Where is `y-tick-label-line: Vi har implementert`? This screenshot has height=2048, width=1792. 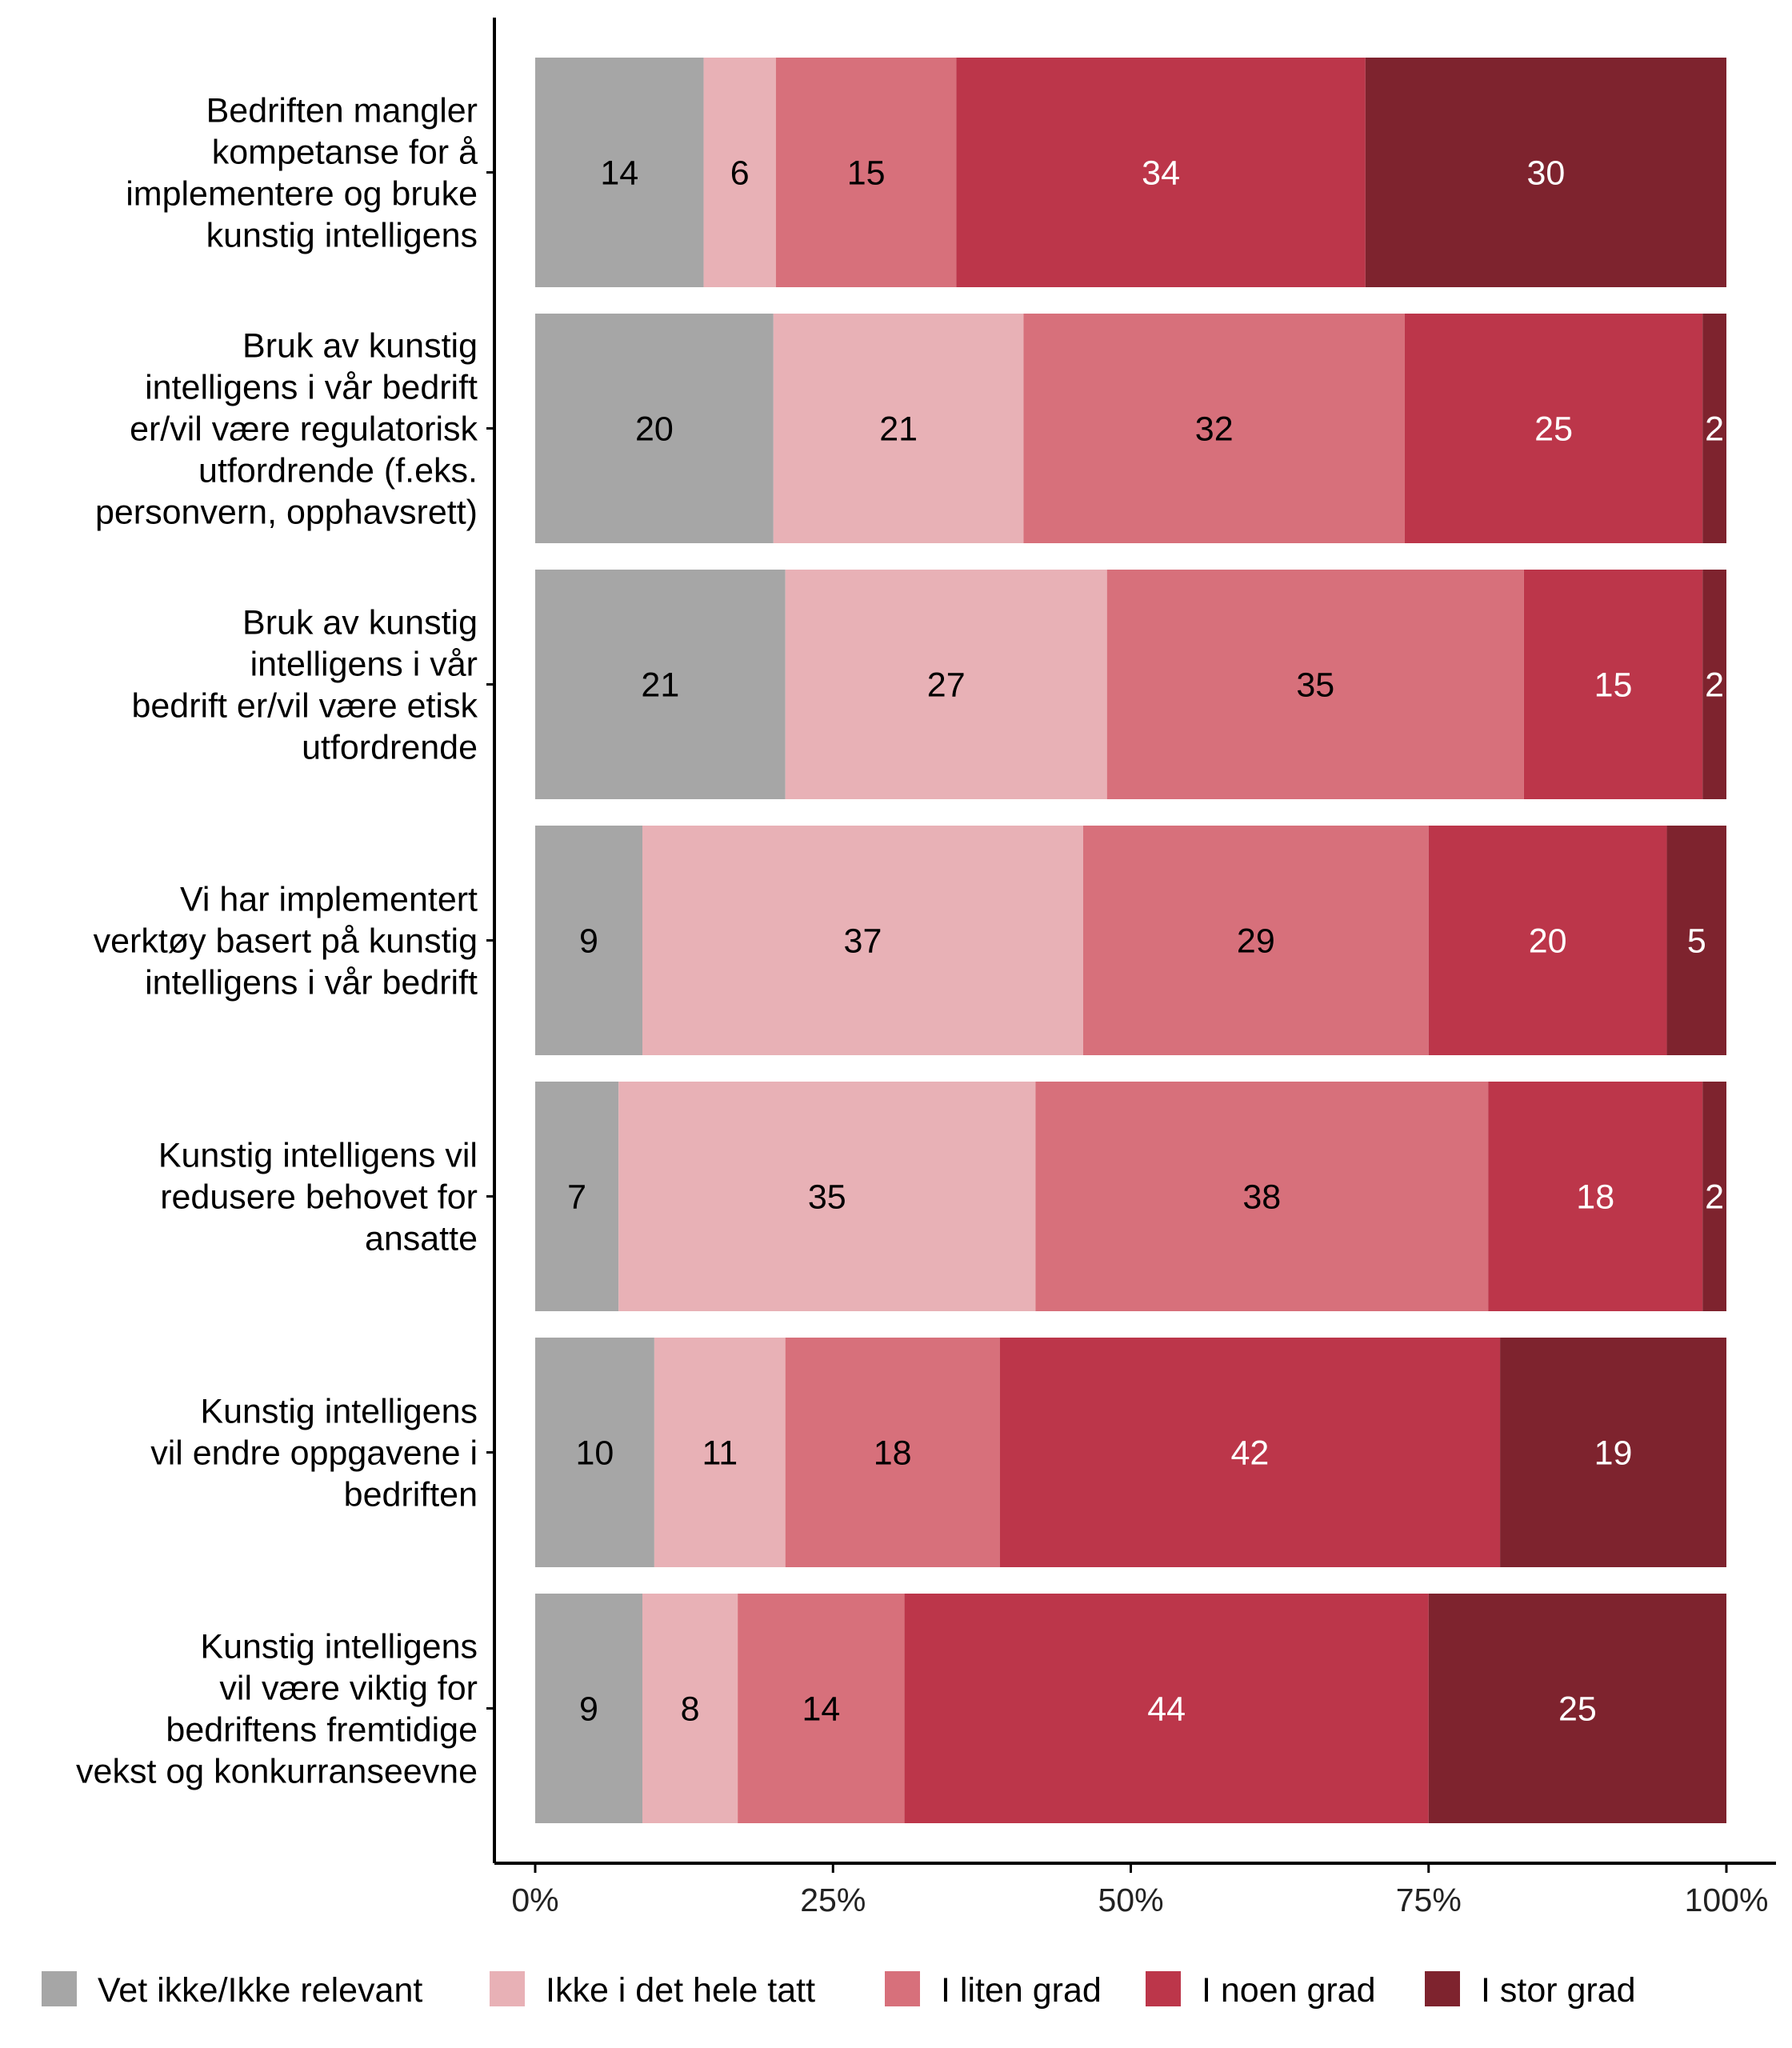
y-tick-label-line: Vi har implementert is located at coordinates (329, 900).